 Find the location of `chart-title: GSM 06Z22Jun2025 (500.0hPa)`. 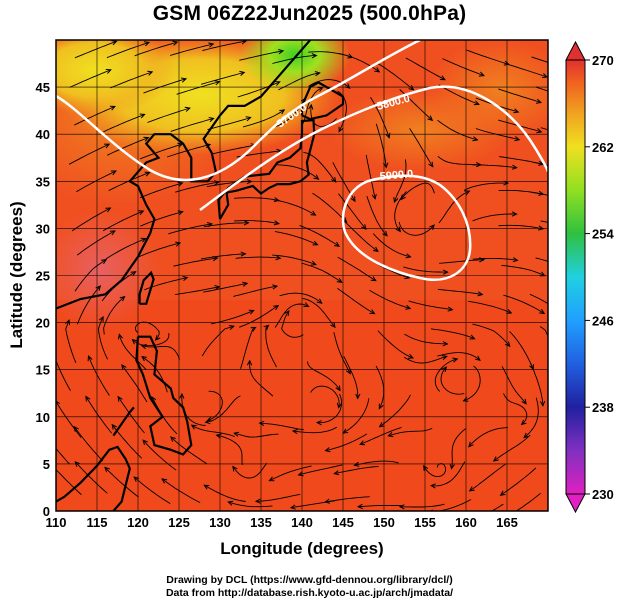

chart-title: GSM 06Z22Jun2025 (500.0hPa) is located at coordinates (309, 13).